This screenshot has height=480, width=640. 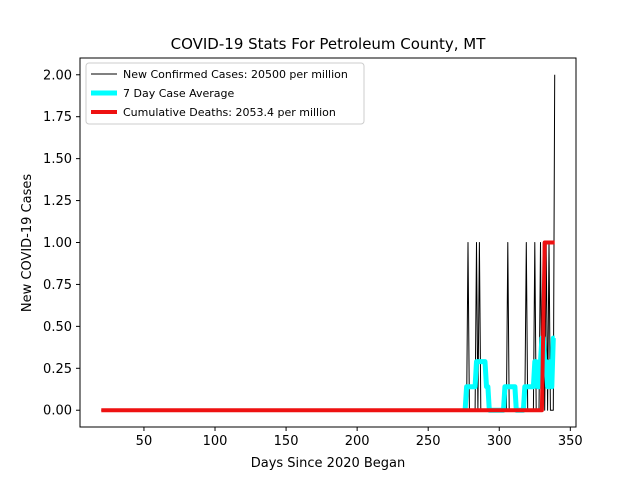 I want to click on y-tick-label: 0.50, so click(x=57, y=327).